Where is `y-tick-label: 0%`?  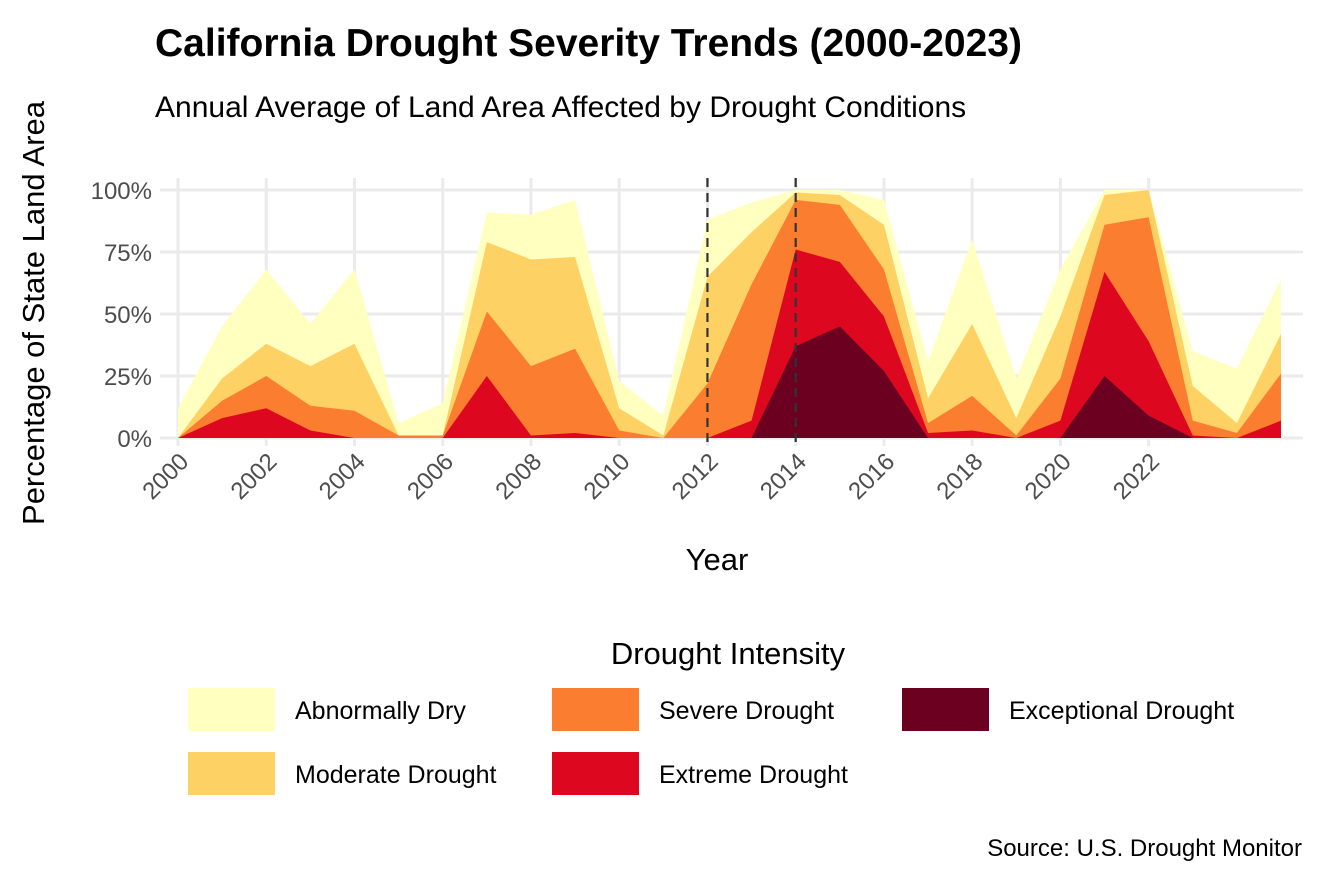
y-tick-label: 0% is located at coordinates (134, 439).